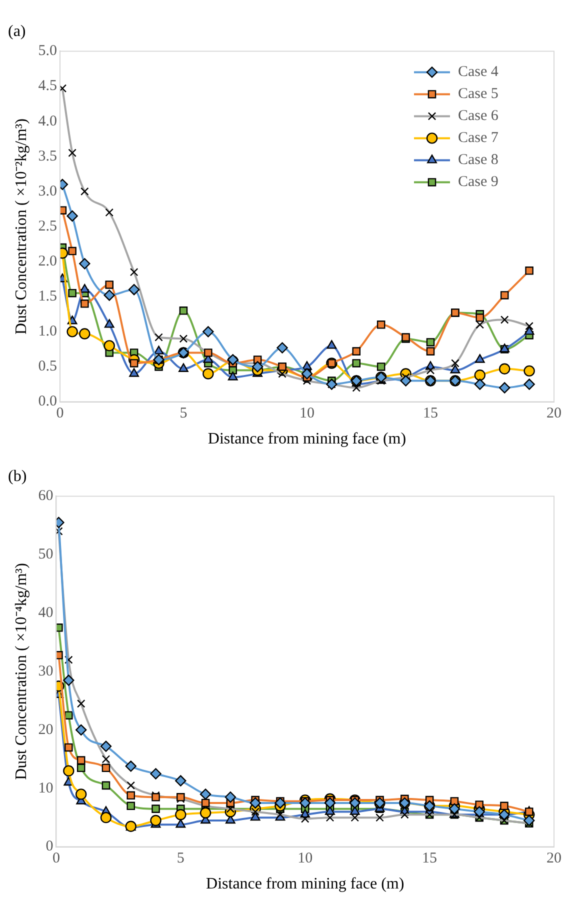  I want to click on chart-title: (a), so click(17, 31).